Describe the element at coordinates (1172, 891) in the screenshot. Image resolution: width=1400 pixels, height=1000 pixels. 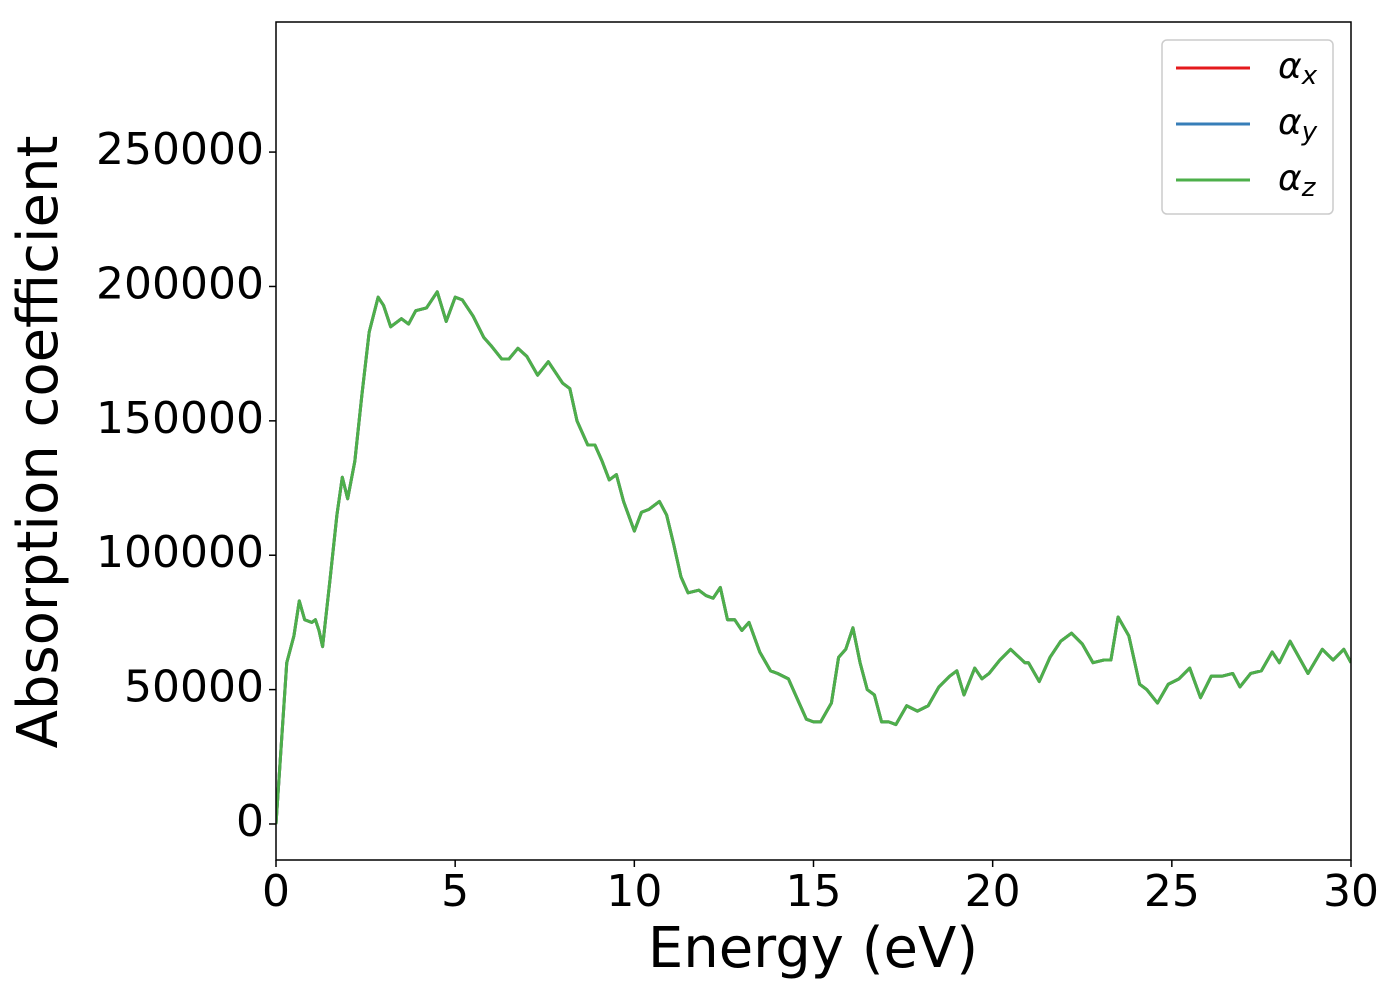
I see `x-tick-label: 25` at that location.